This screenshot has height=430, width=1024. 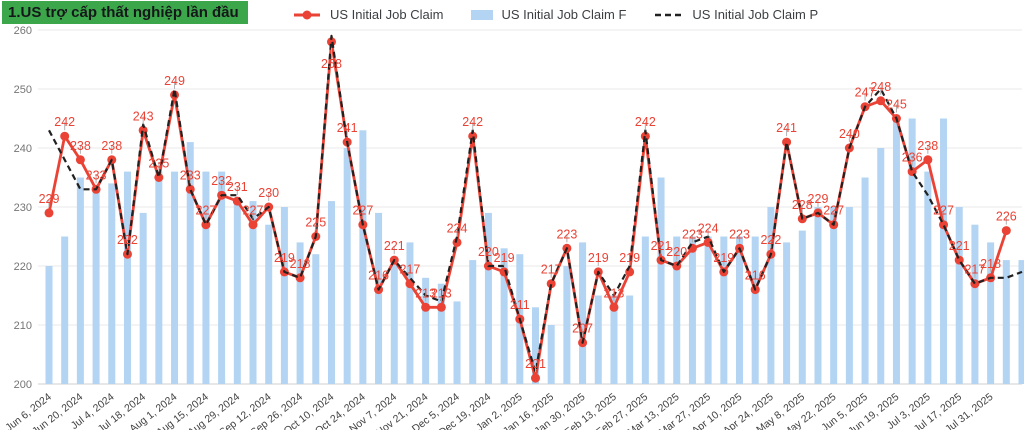 What do you see at coordinates (548, 14) in the screenshot?
I see `legend-item-us-initial-job-claim-f: US Initial Job Claim F` at bounding box center [548, 14].